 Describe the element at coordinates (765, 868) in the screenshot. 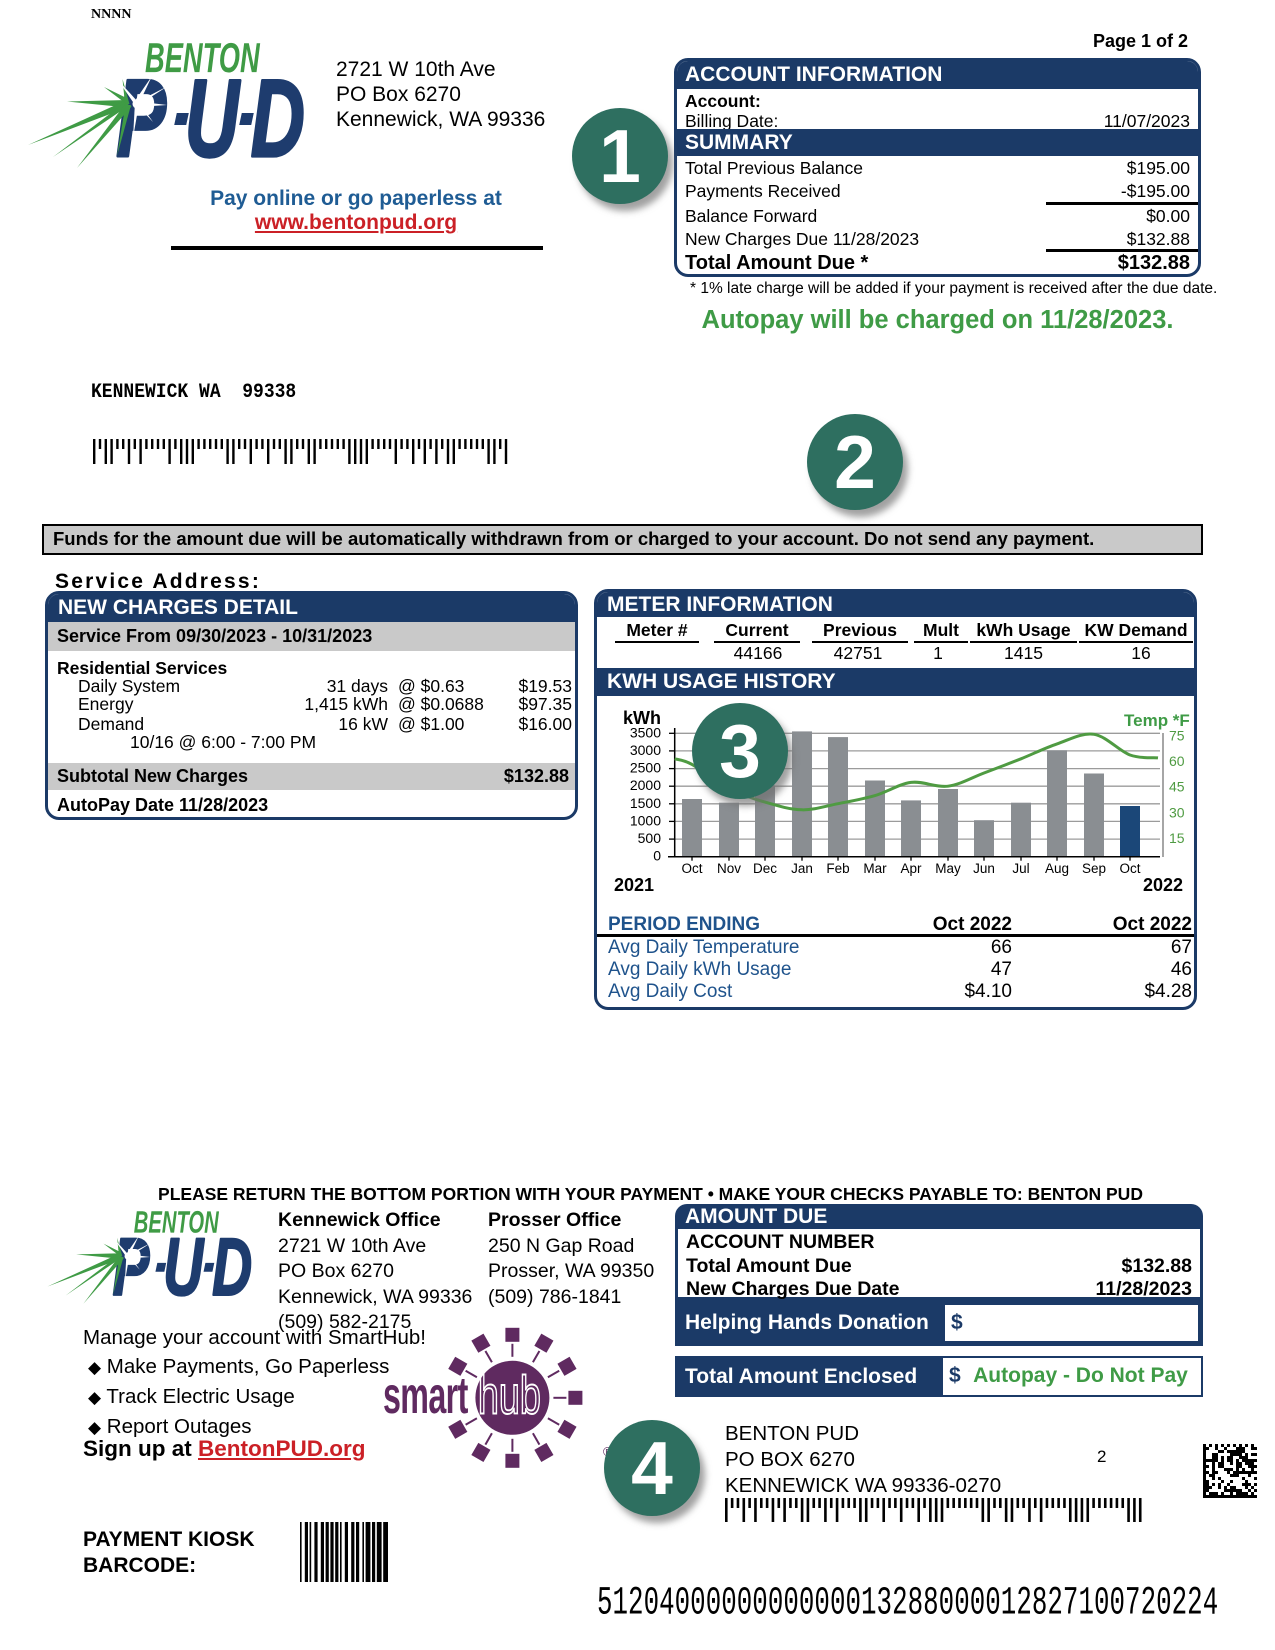

I see `svg-text: Dec` at that location.